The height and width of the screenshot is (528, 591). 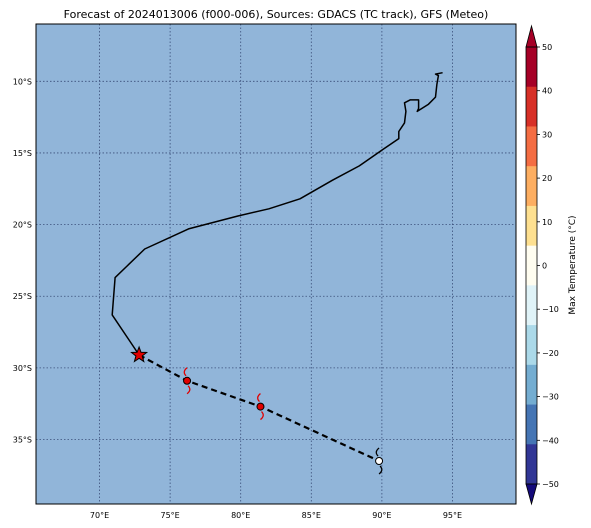 I want to click on colorbar-extend-min, so click(x=531, y=494).